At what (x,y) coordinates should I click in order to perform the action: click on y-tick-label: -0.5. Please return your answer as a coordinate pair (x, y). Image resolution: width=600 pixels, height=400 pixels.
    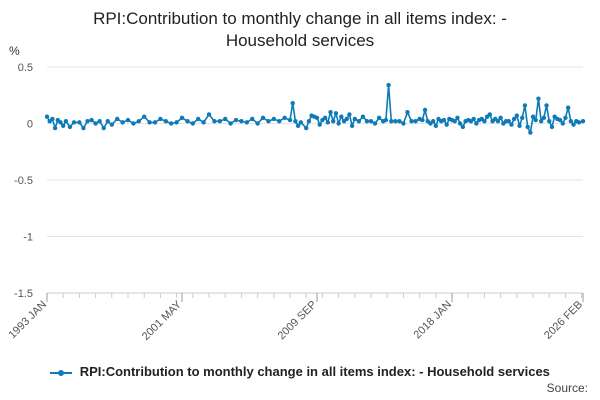
    Looking at the image, I should click on (23, 181).